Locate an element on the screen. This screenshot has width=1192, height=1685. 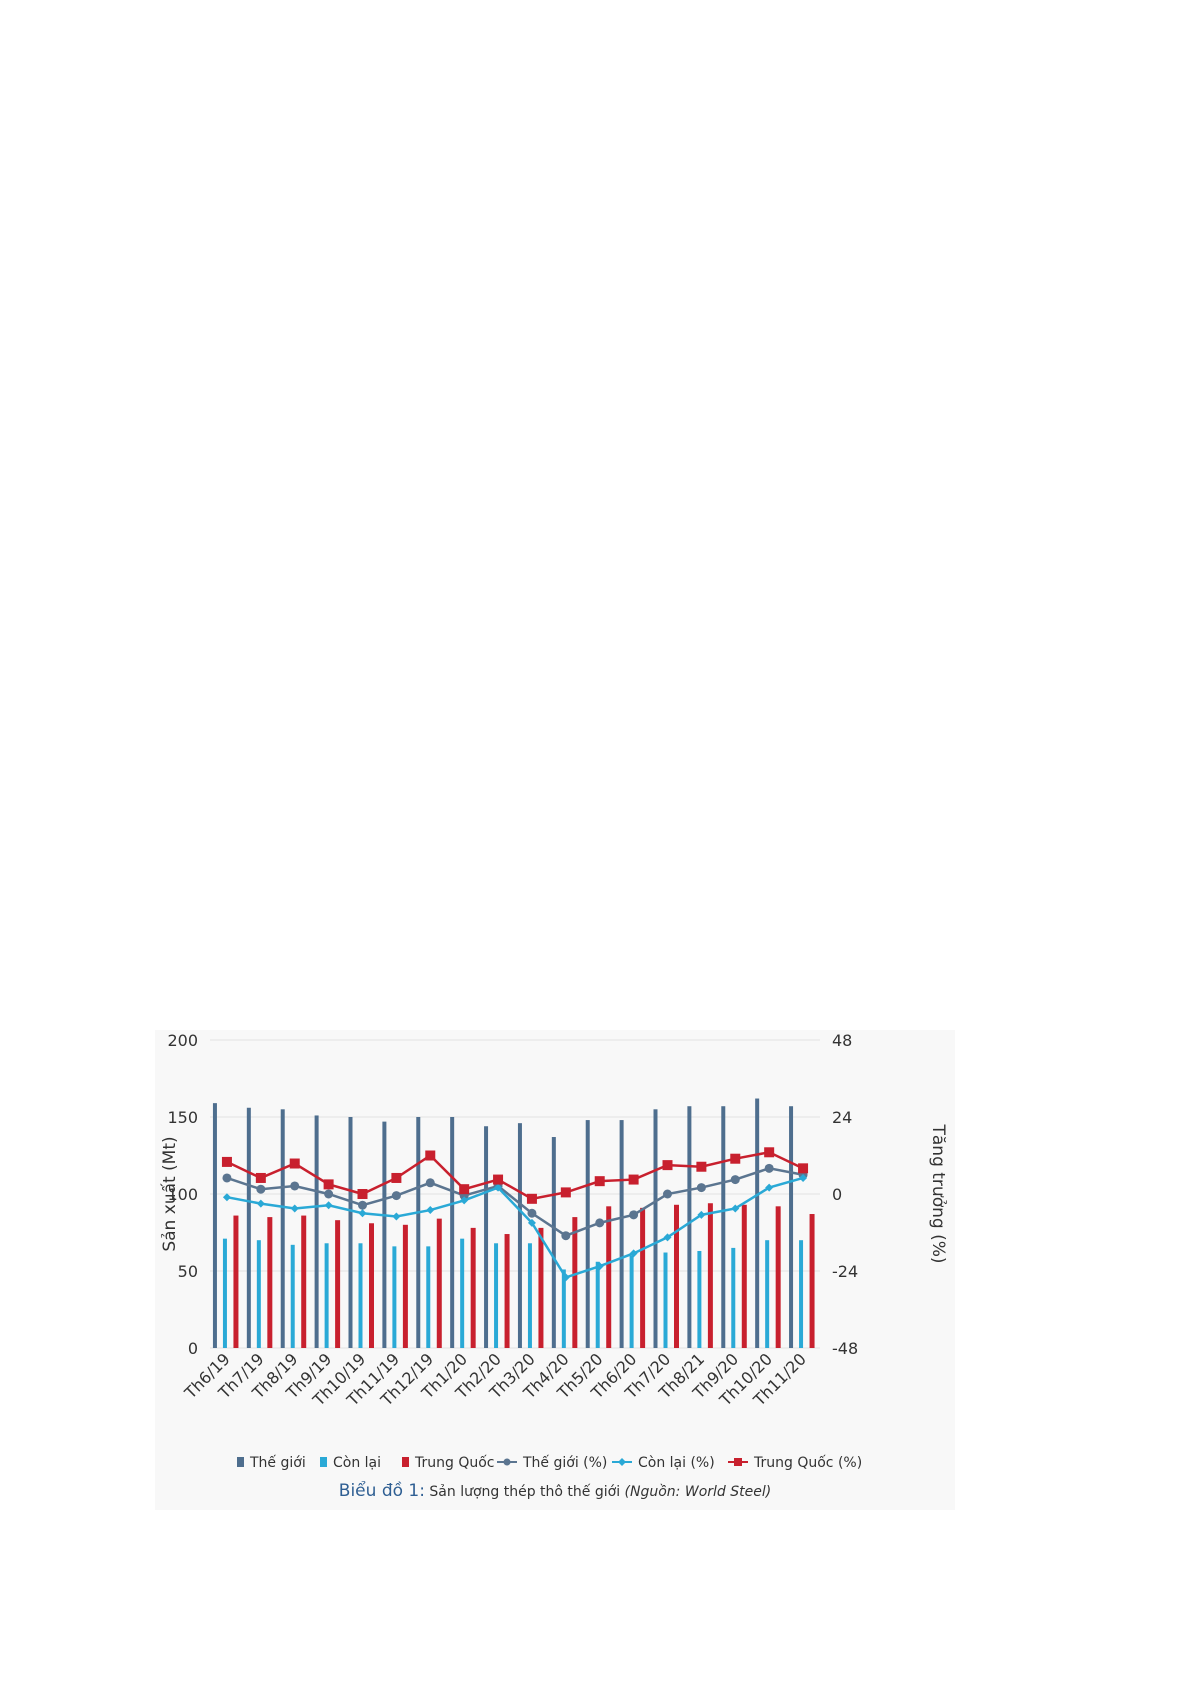
y2-tick-label: -48 is located at coordinates (845, 1348).